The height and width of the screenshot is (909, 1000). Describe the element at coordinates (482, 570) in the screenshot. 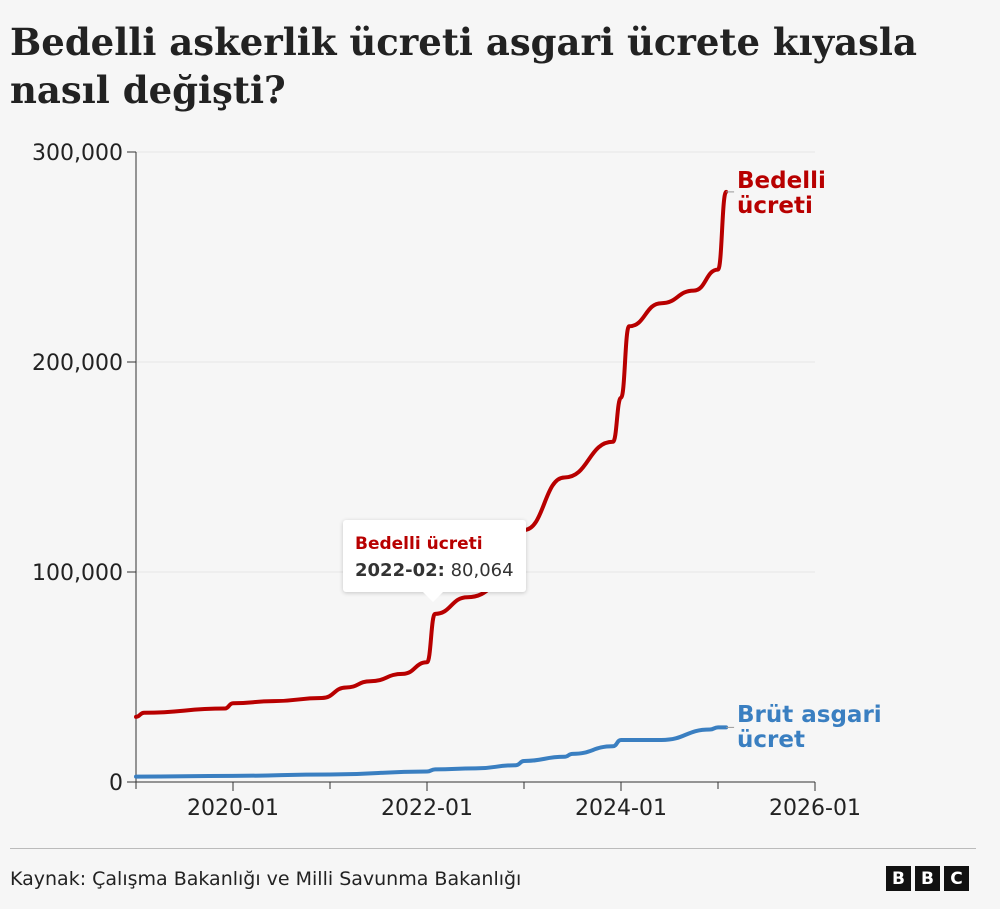

I see `tooltip-value: 80,064` at that location.